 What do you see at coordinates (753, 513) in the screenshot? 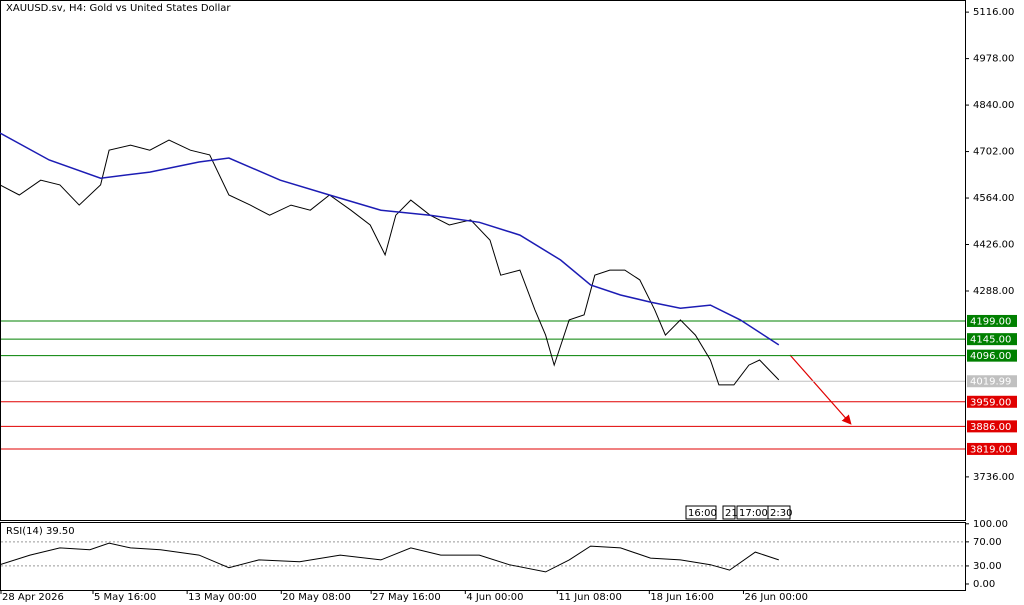
I see `time-marker: 17:00` at bounding box center [753, 513].